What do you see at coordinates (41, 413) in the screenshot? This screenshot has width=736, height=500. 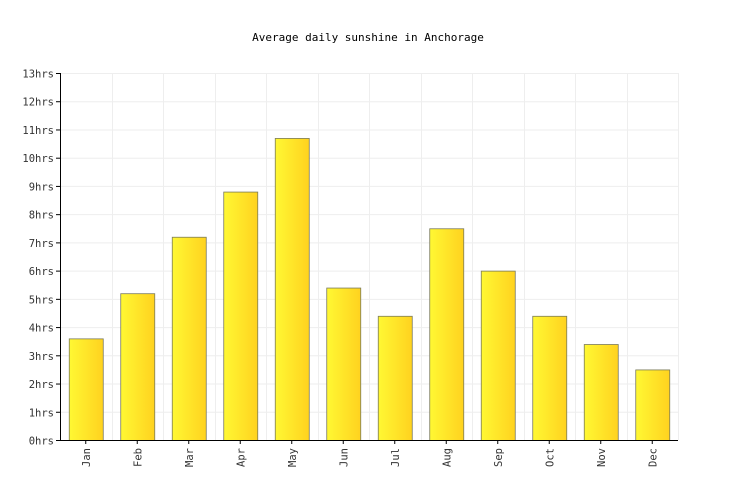 I see `y-tick-label: 1hrs` at bounding box center [41, 413].